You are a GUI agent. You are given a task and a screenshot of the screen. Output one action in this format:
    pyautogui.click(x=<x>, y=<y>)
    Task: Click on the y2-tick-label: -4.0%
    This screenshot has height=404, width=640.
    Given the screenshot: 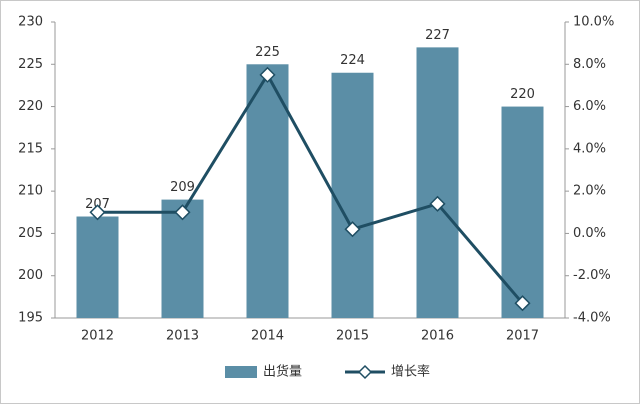 What is the action you would take?
    pyautogui.click(x=592, y=318)
    